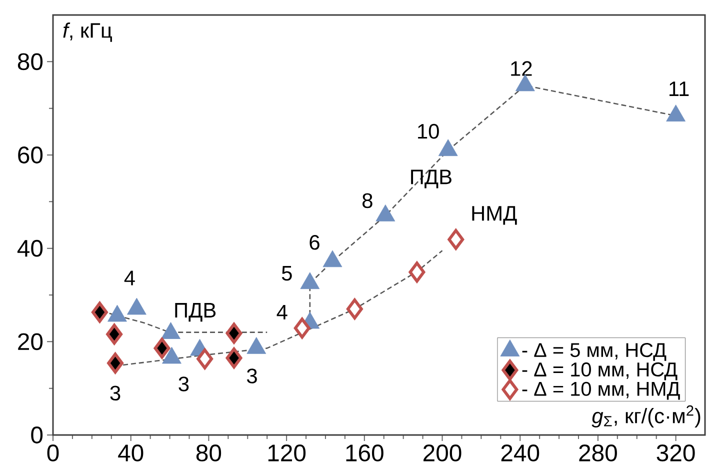 This screenshot has height=475, width=710. What do you see at coordinates (209, 453) in the screenshot?
I see `x-tick-label: 80` at bounding box center [209, 453].